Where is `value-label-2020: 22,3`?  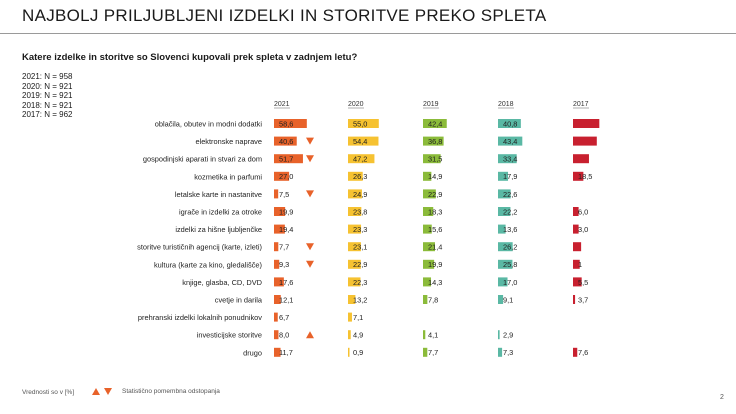
value-label-2020: 22,3 is located at coordinates (360, 282).